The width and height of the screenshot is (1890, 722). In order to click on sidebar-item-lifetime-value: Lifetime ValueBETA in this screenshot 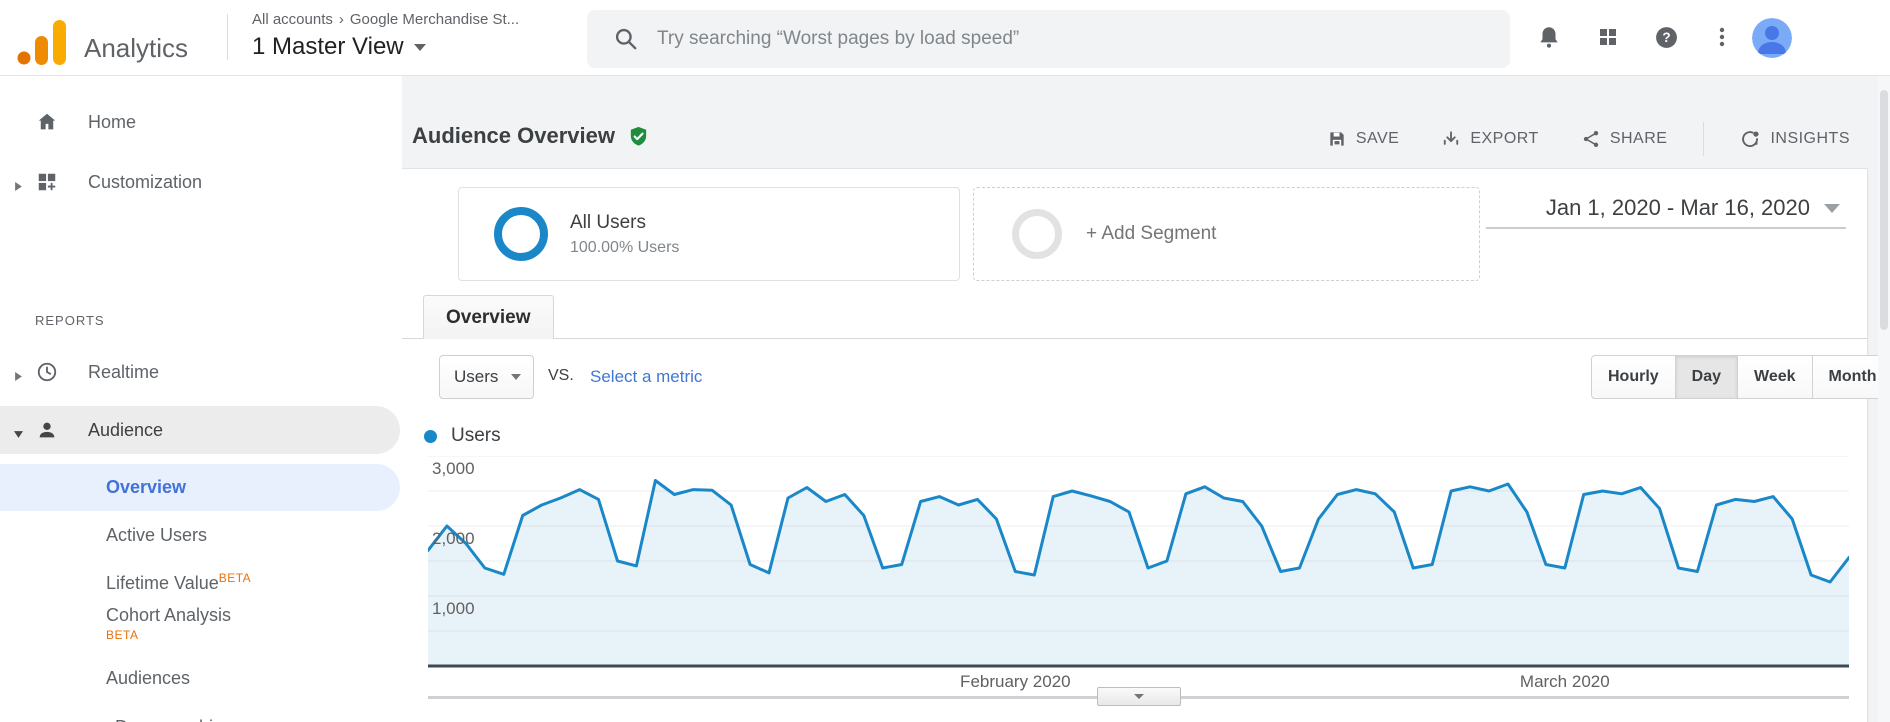, I will do `click(200, 582)`.